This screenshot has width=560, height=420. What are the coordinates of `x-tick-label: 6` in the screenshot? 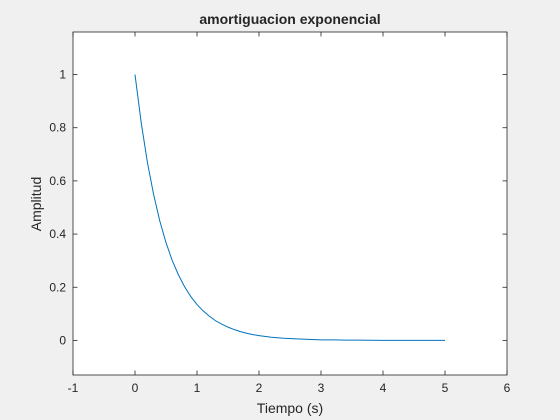 It's located at (507, 388).